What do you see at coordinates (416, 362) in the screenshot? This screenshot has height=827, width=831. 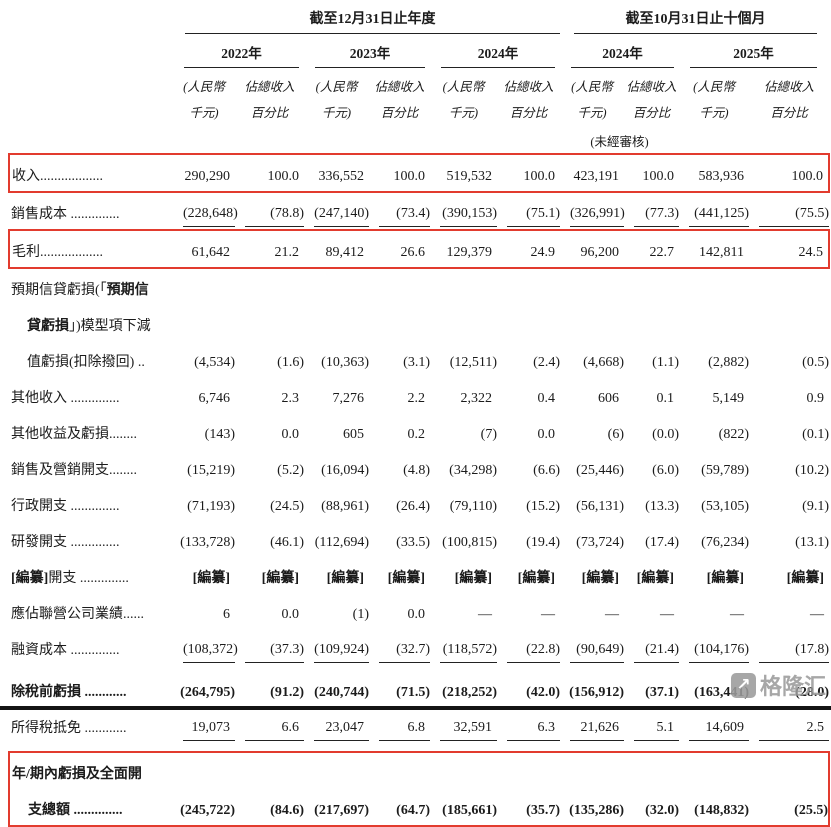 I see `value-cell: (3.1)` at bounding box center [416, 362].